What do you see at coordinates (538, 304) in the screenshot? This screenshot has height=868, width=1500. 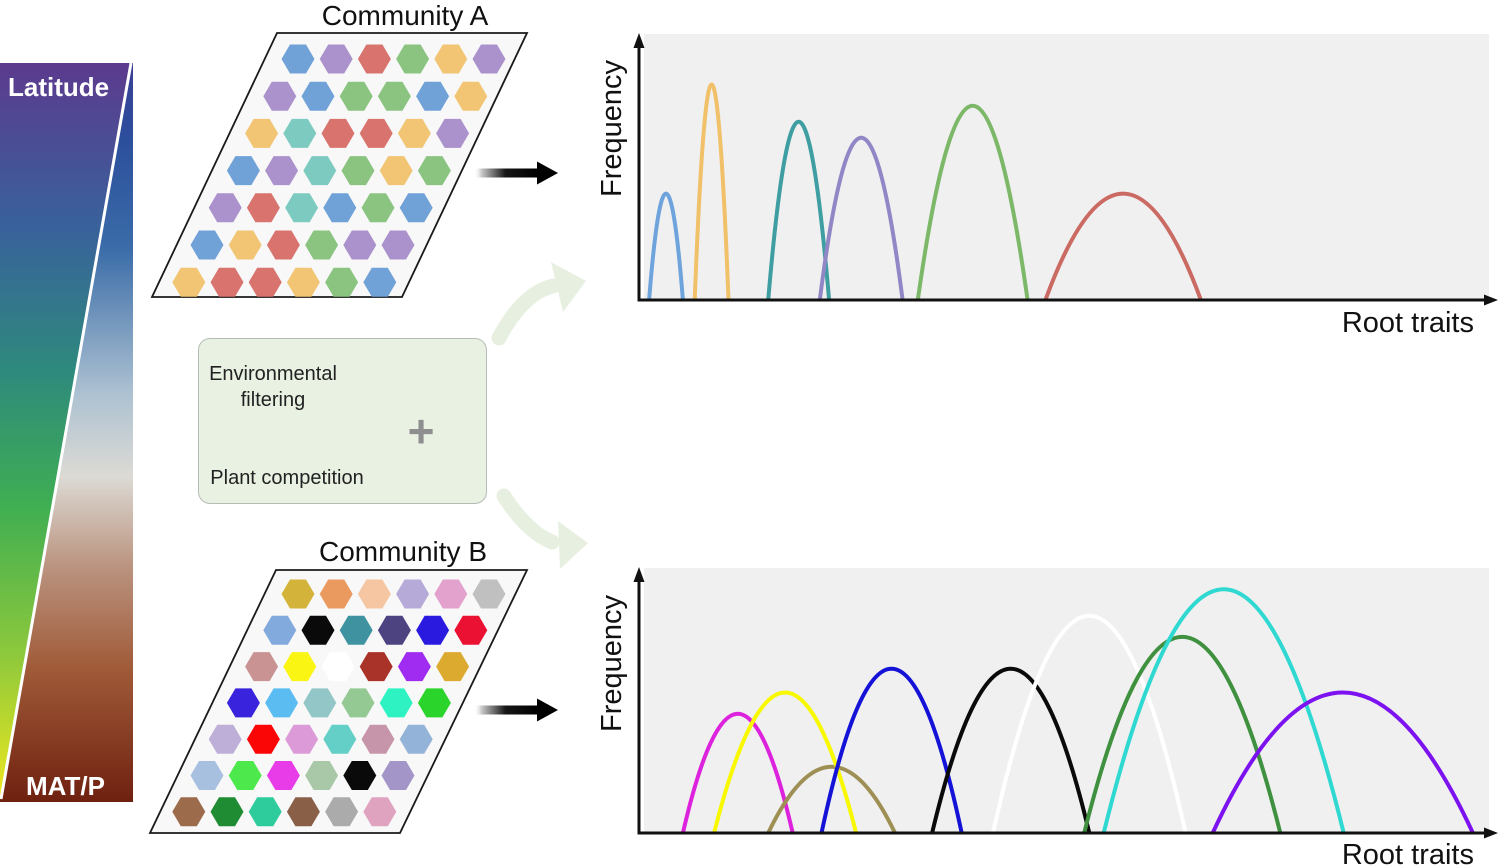 I see `curved-arrow-to-top-chart` at bounding box center [538, 304].